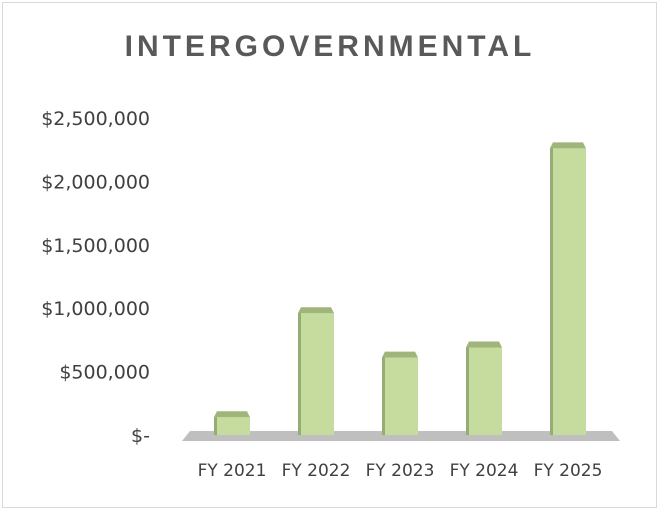 This screenshot has height=512, width=660. I want to click on y-tick-label: $2,500,000, so click(95, 119).